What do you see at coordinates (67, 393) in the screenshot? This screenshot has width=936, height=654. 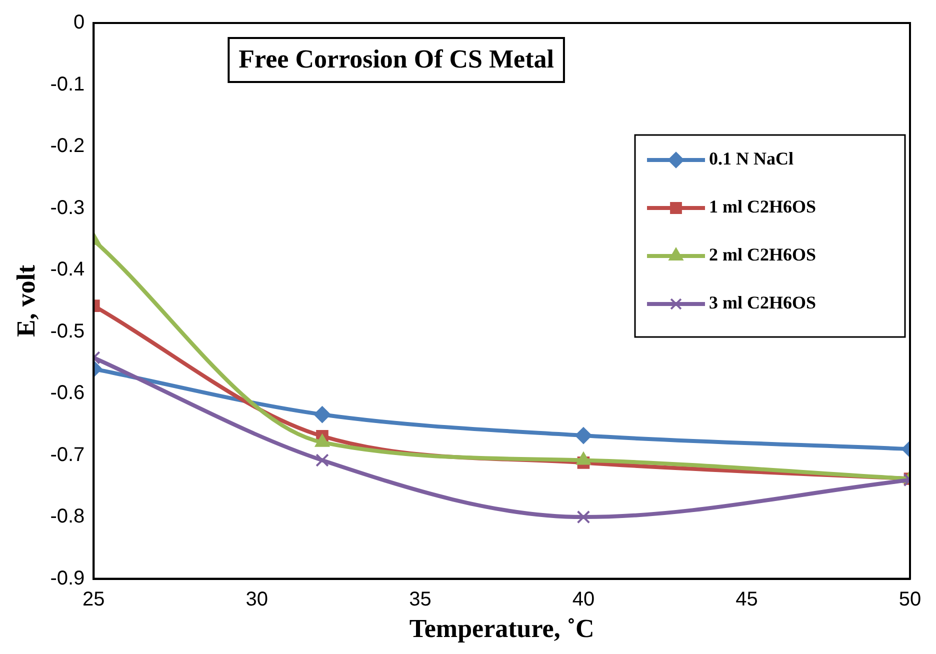 I see `y-tick-label: -0.6` at bounding box center [67, 393].